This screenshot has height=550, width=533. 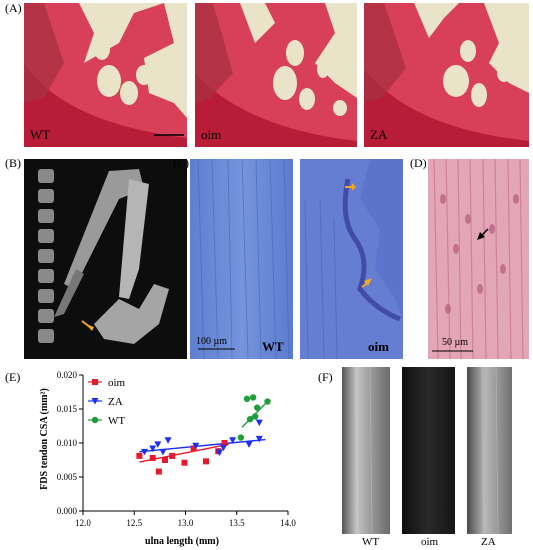 I want to click on legend-marker-za, so click(x=95, y=401).